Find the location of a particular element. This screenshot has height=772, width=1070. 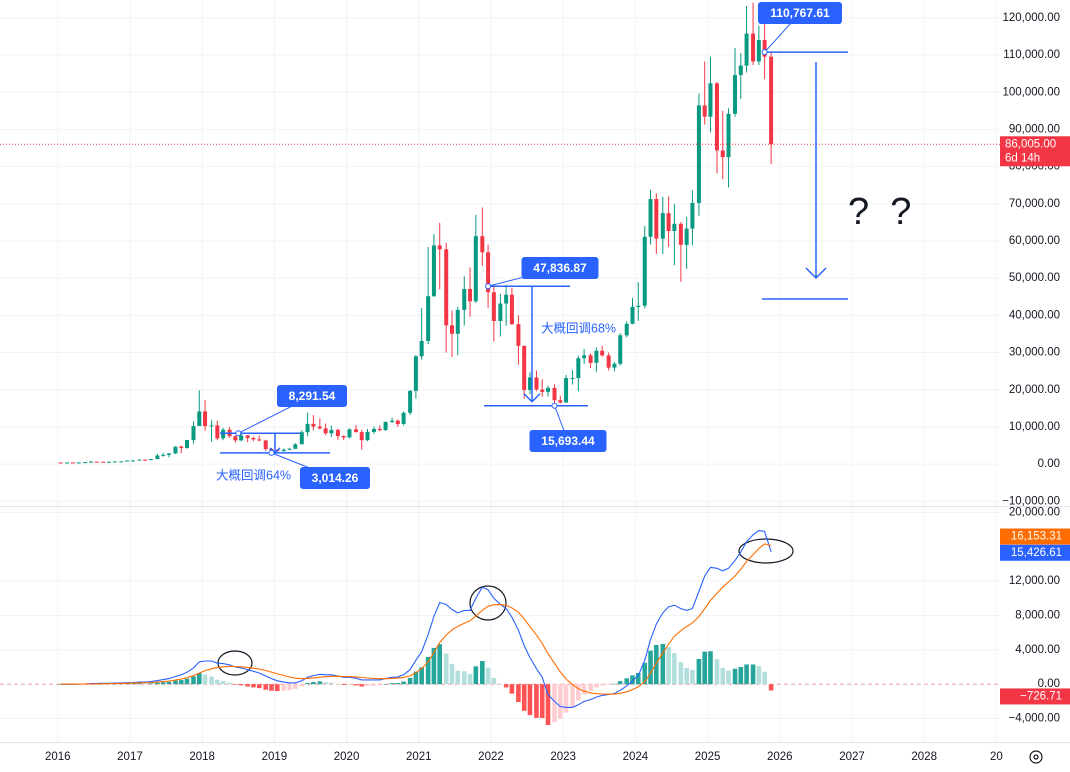

x-tick-label: 2018 is located at coordinates (202, 757).